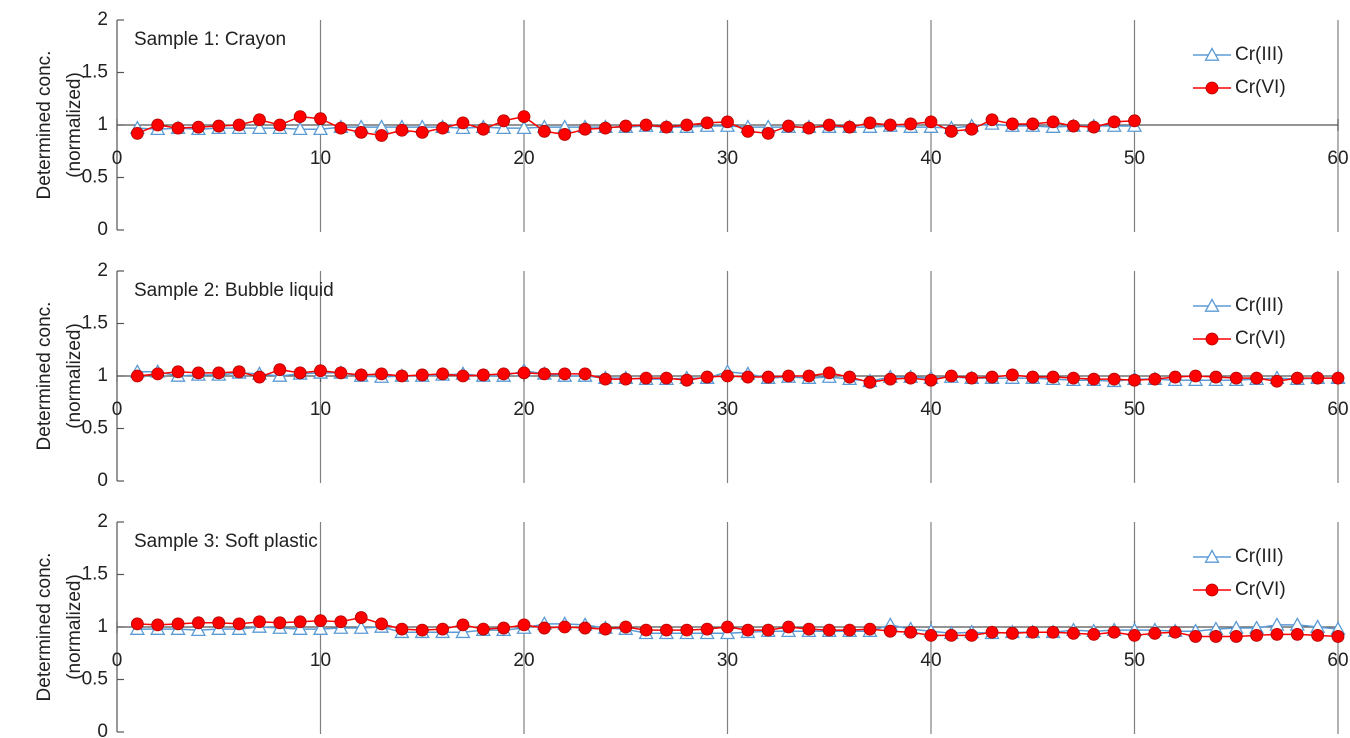 The width and height of the screenshot is (1350, 738). What do you see at coordinates (95, 428) in the screenshot?
I see `y-tick-label: 0.5` at bounding box center [95, 428].